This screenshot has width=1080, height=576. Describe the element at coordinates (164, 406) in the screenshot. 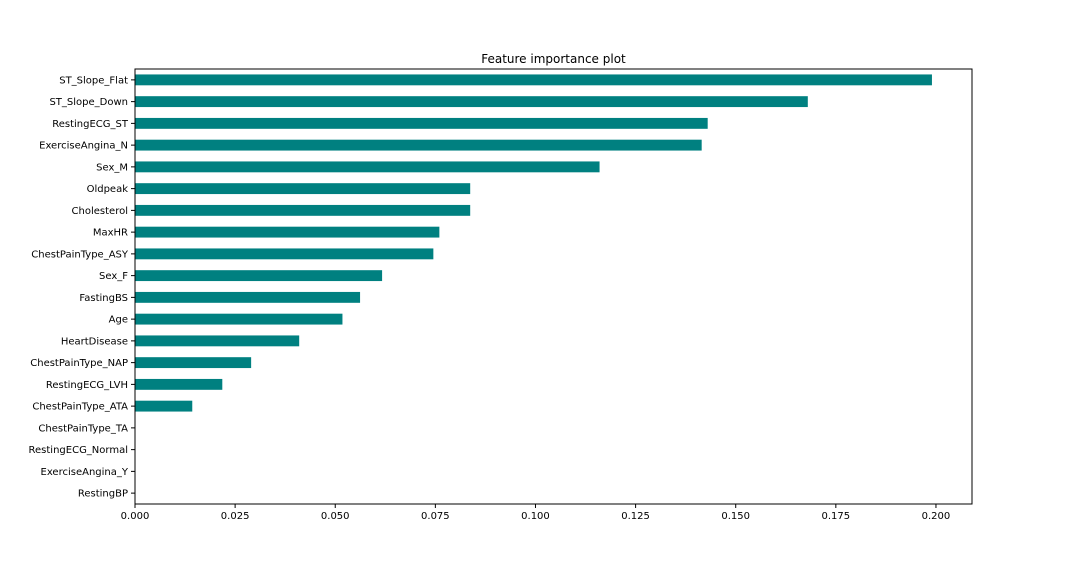

I see `bar-ChestPainType_ATA` at that location.